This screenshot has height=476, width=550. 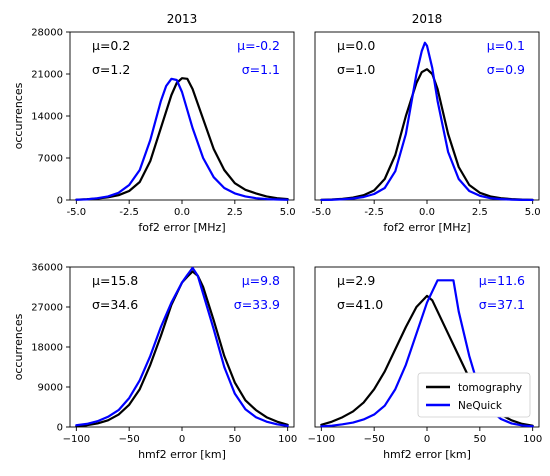 What do you see at coordinates (115, 280) in the screenshot?
I see `tomography-mean: μ=15.8` at bounding box center [115, 280].